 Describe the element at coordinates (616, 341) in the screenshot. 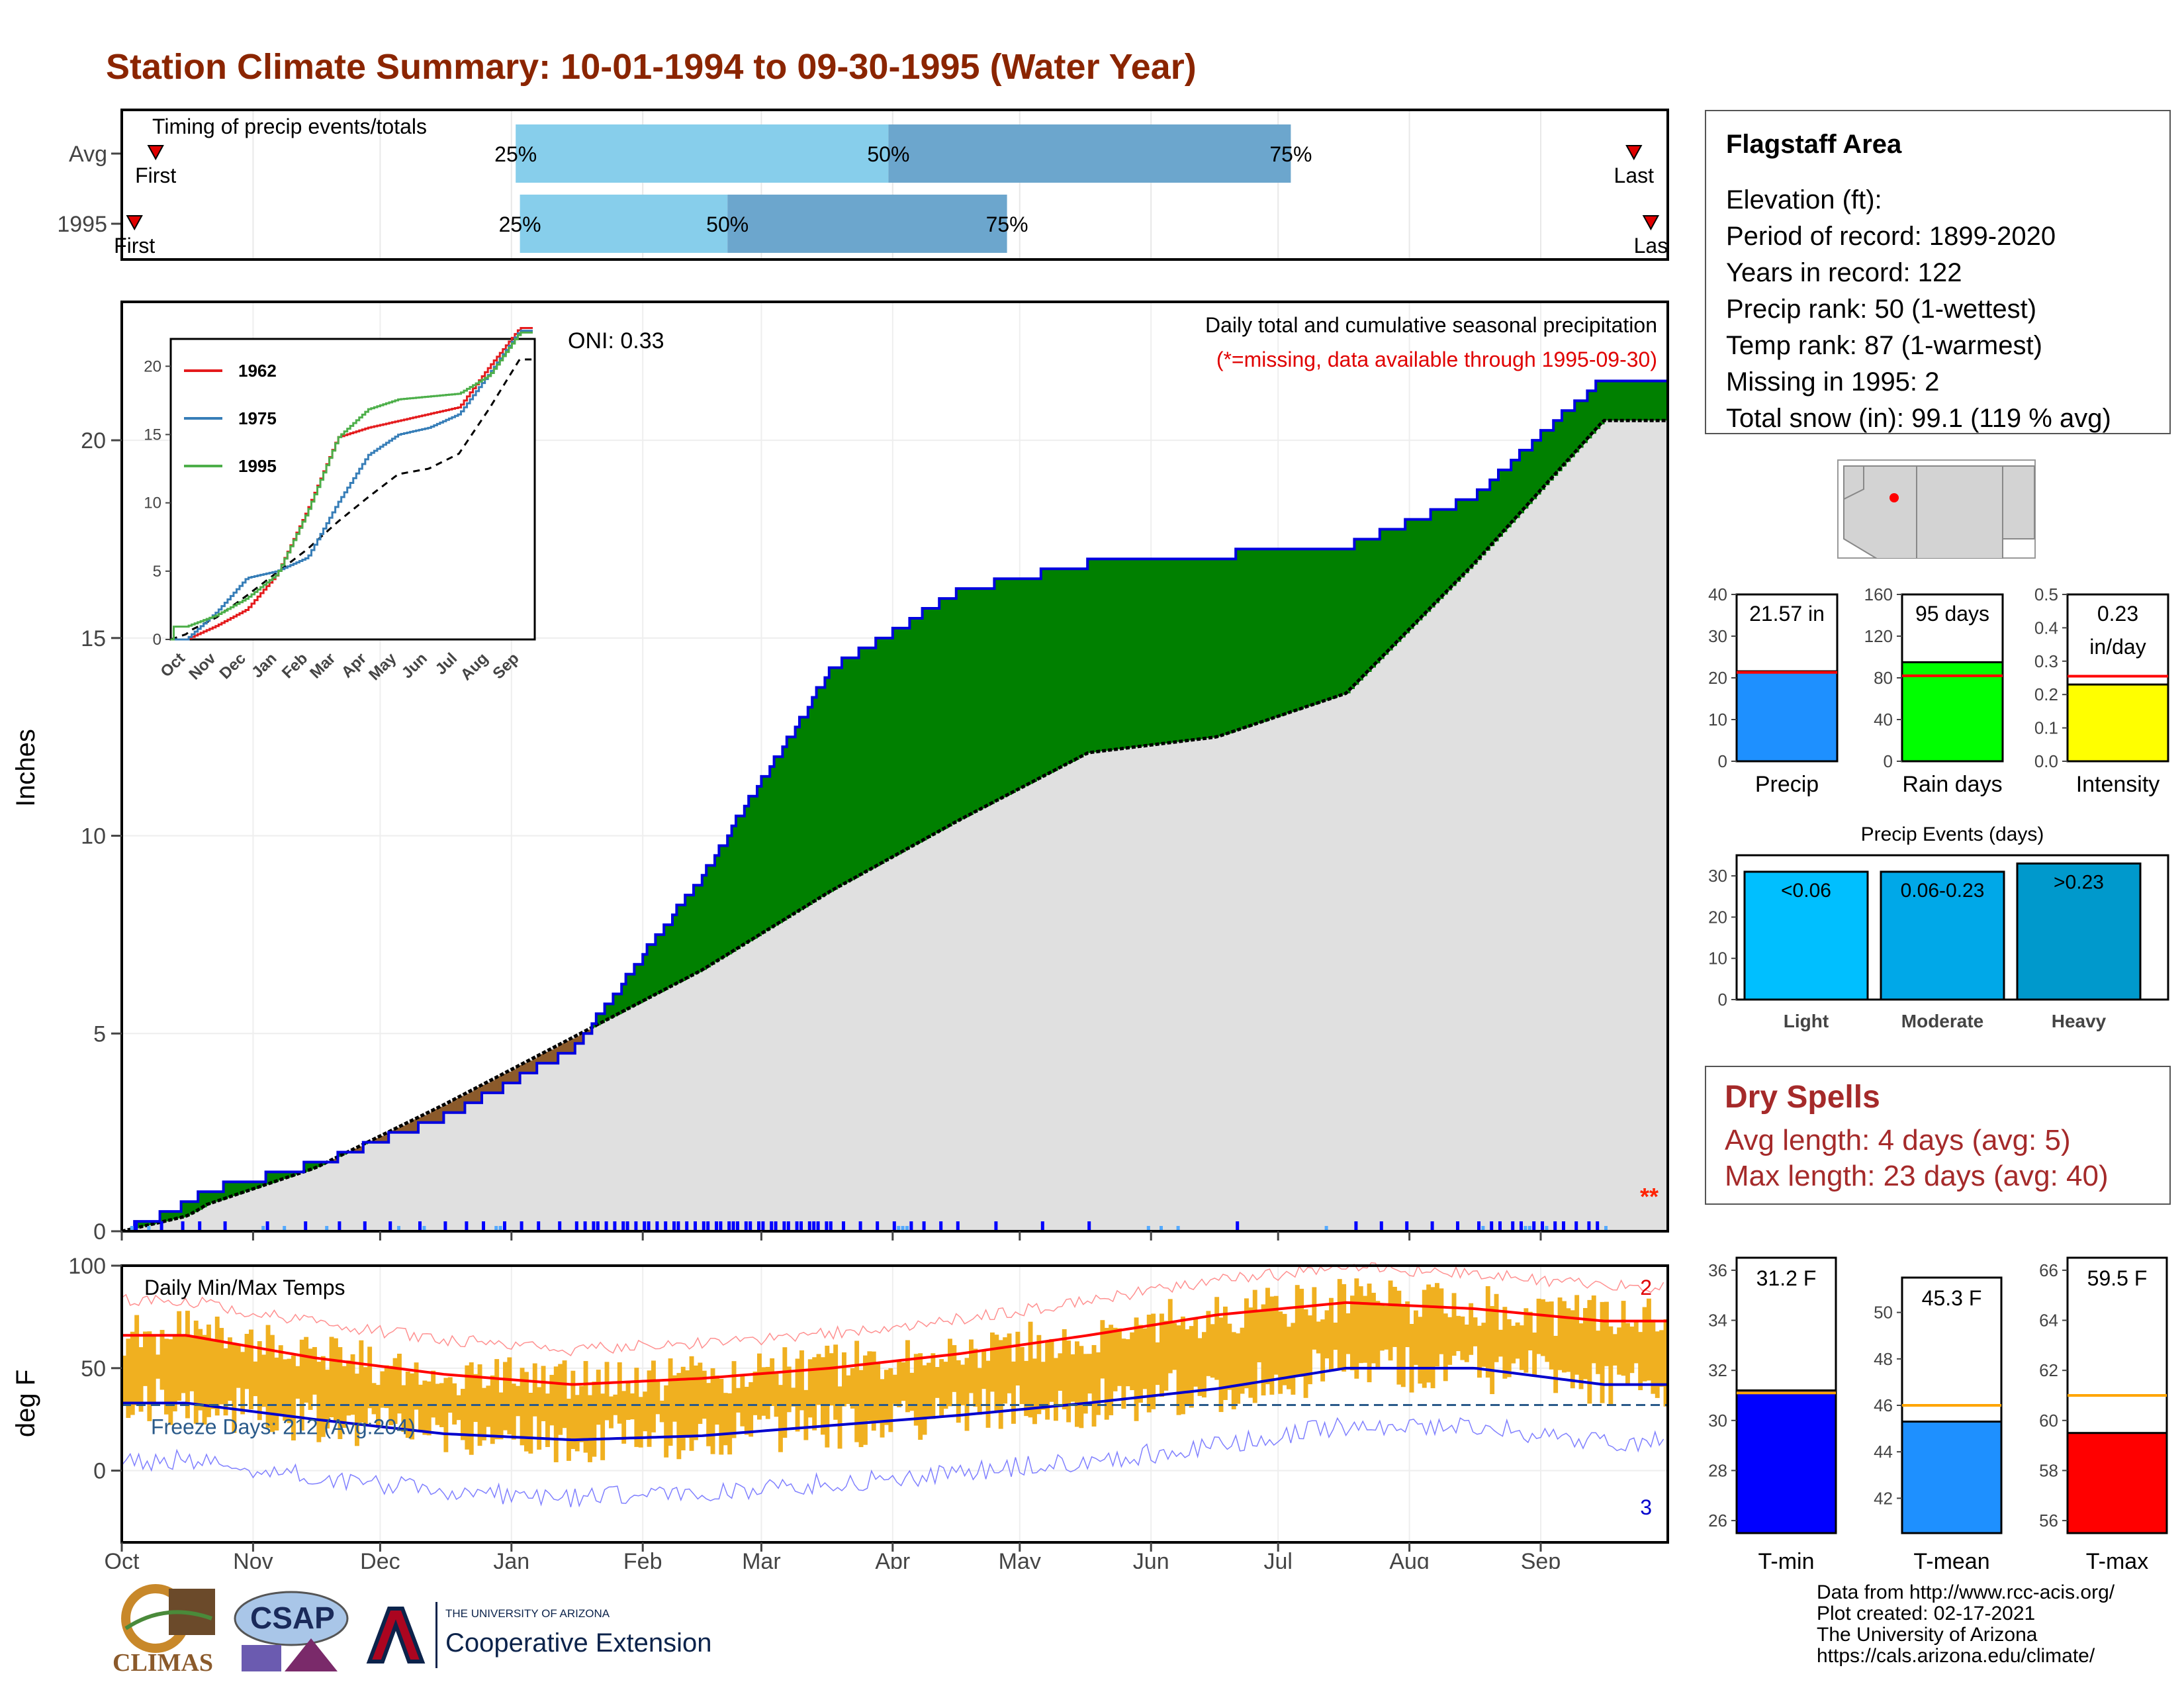

I see `oni-label: ONI: 0.33` at that location.